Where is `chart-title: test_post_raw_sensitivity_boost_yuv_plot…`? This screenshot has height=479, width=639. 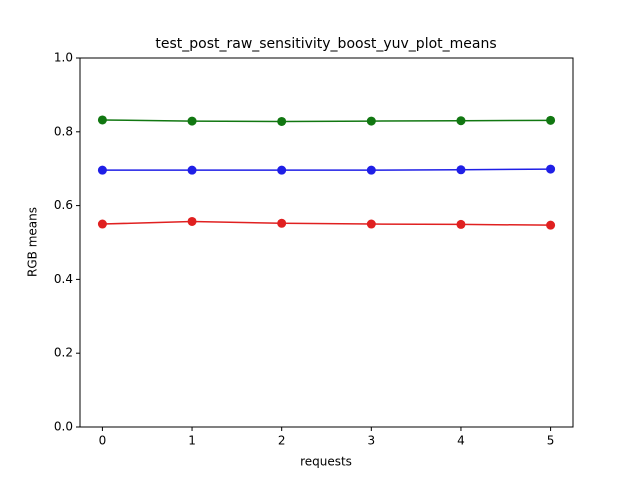 chart-title: test_post_raw_sensitivity_boost_yuv_plot… is located at coordinates (325, 44).